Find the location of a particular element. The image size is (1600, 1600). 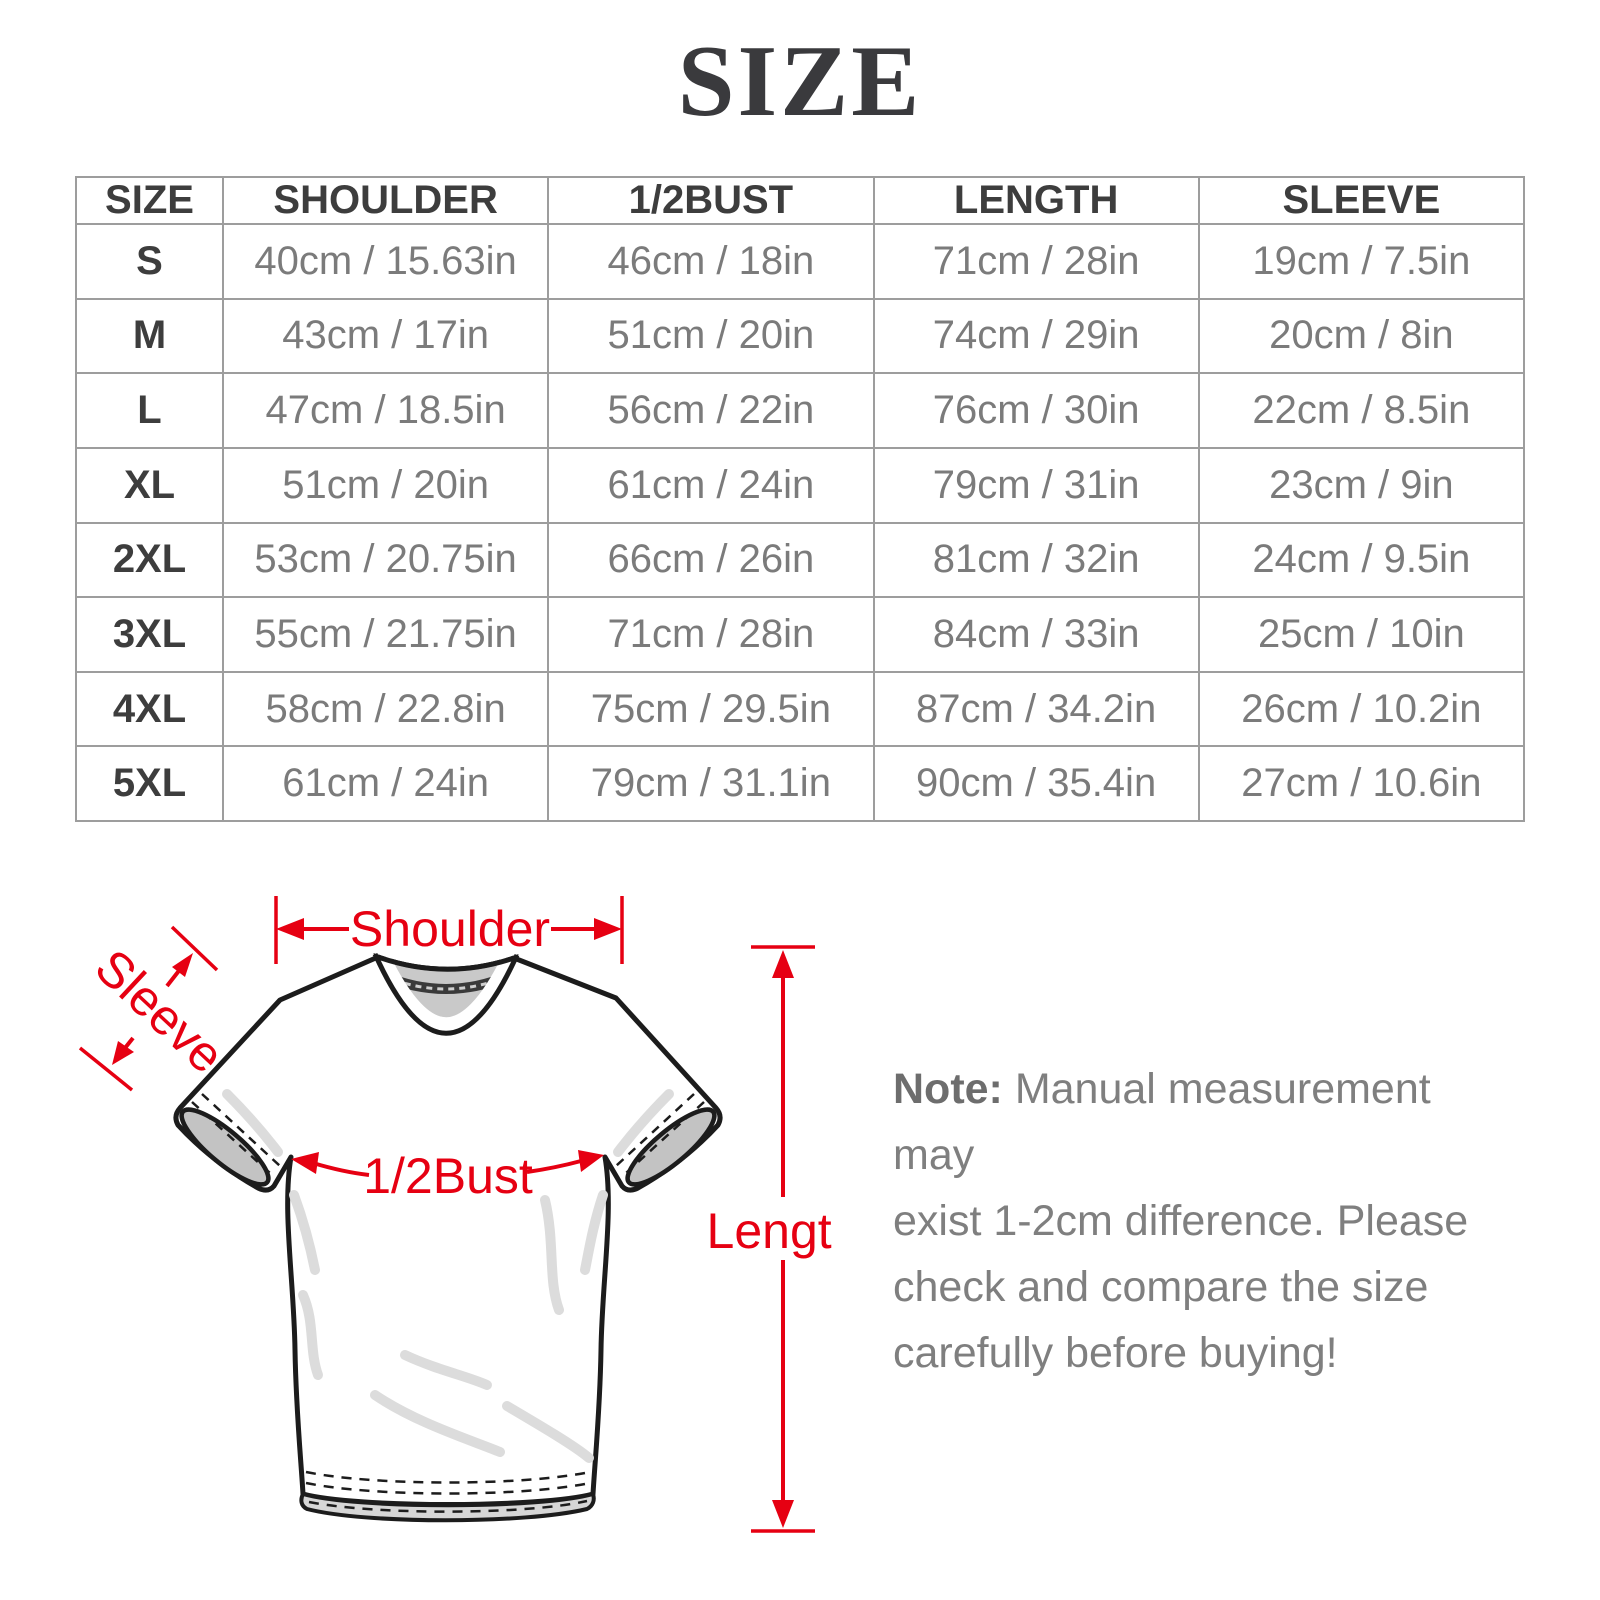

shoulder-value: 55cm / 21.75in is located at coordinates (385, 634).